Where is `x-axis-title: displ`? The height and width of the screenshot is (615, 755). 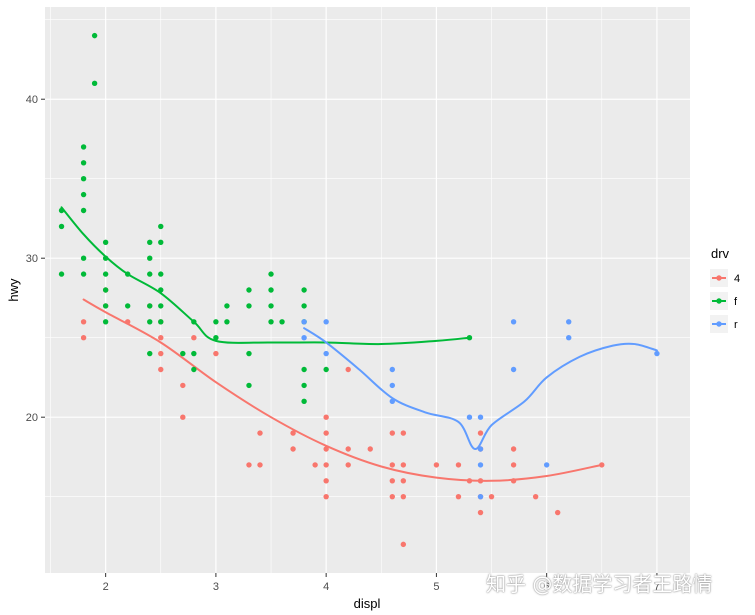
x-axis-title: displ is located at coordinates (367, 603).